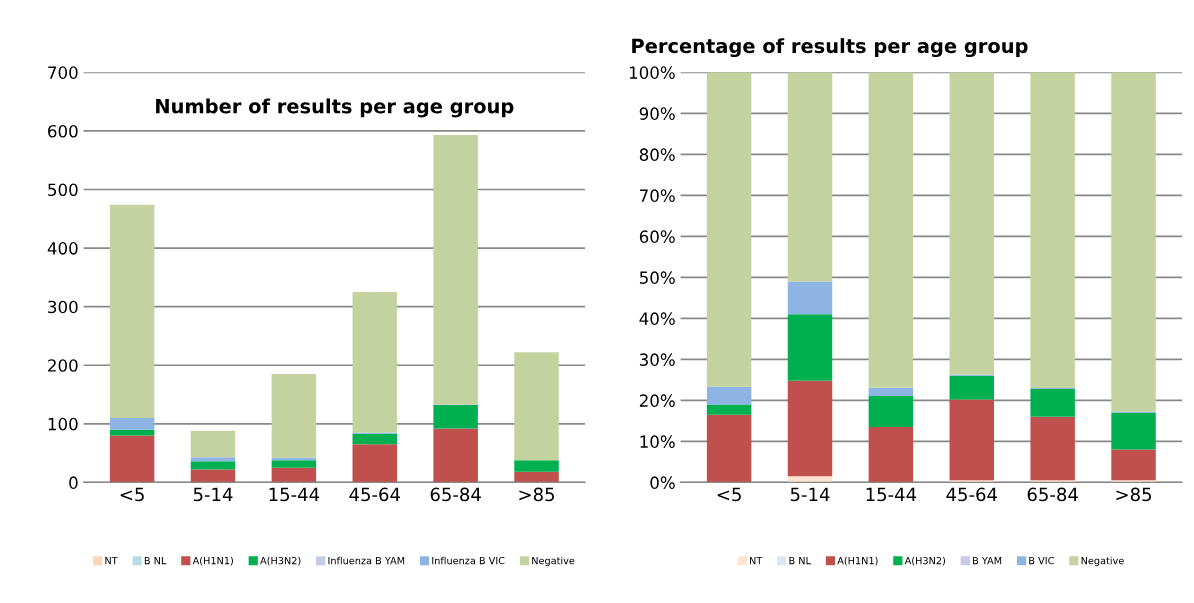  Describe the element at coordinates (73, 482) in the screenshot. I see `y-tick-label: 0` at that location.